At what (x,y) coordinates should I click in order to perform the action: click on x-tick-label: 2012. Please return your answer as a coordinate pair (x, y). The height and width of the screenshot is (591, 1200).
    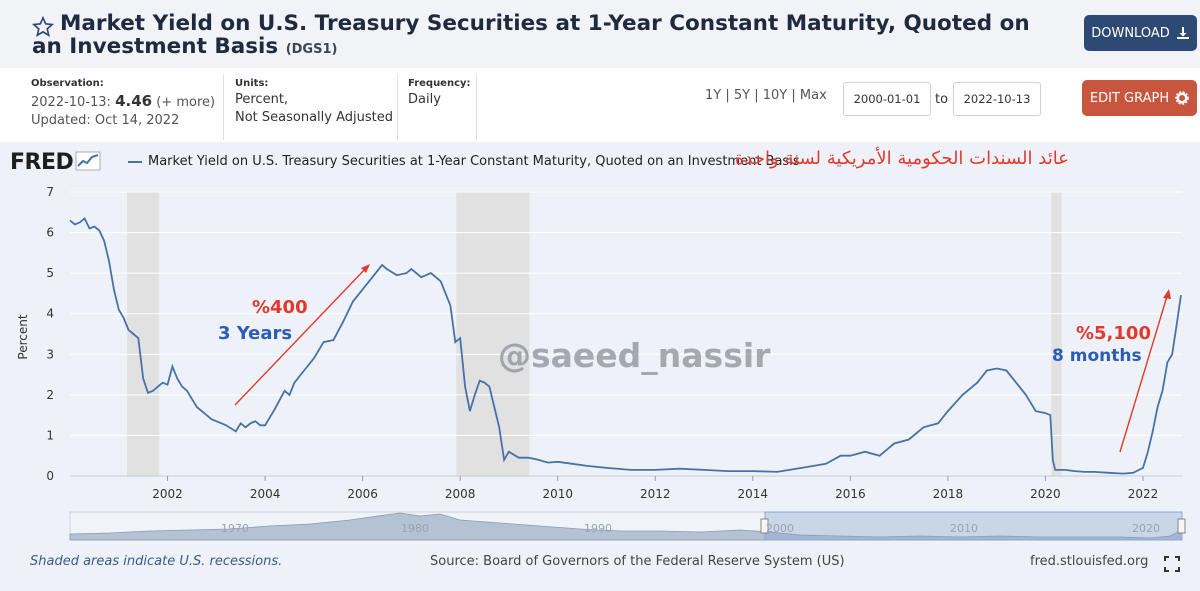
    Looking at the image, I should click on (655, 494).